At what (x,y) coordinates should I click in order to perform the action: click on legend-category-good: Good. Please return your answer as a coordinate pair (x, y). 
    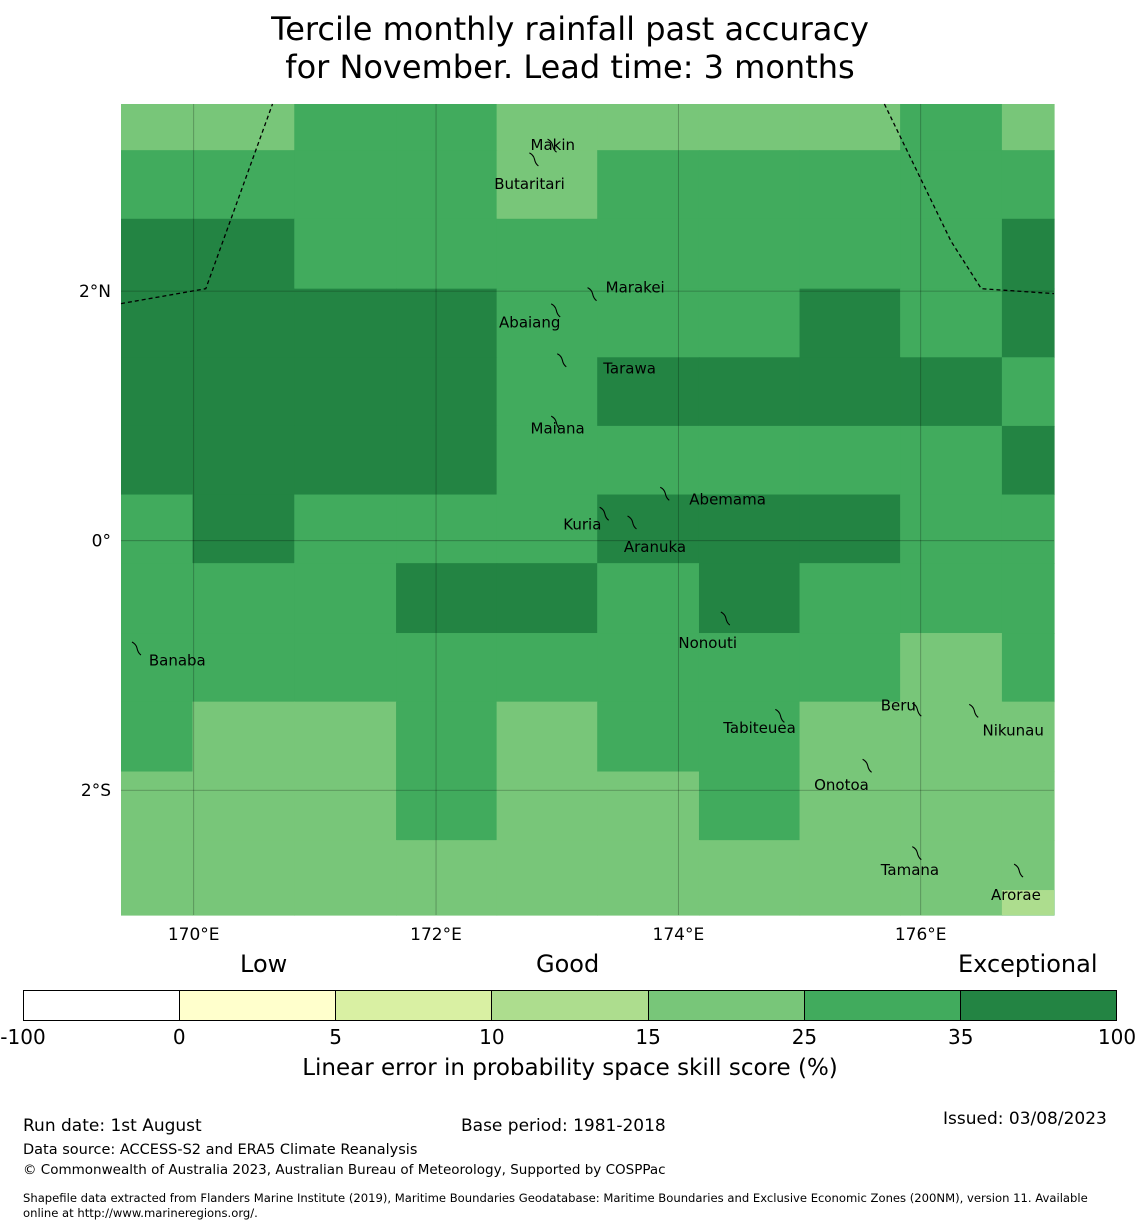
    Looking at the image, I should click on (568, 964).